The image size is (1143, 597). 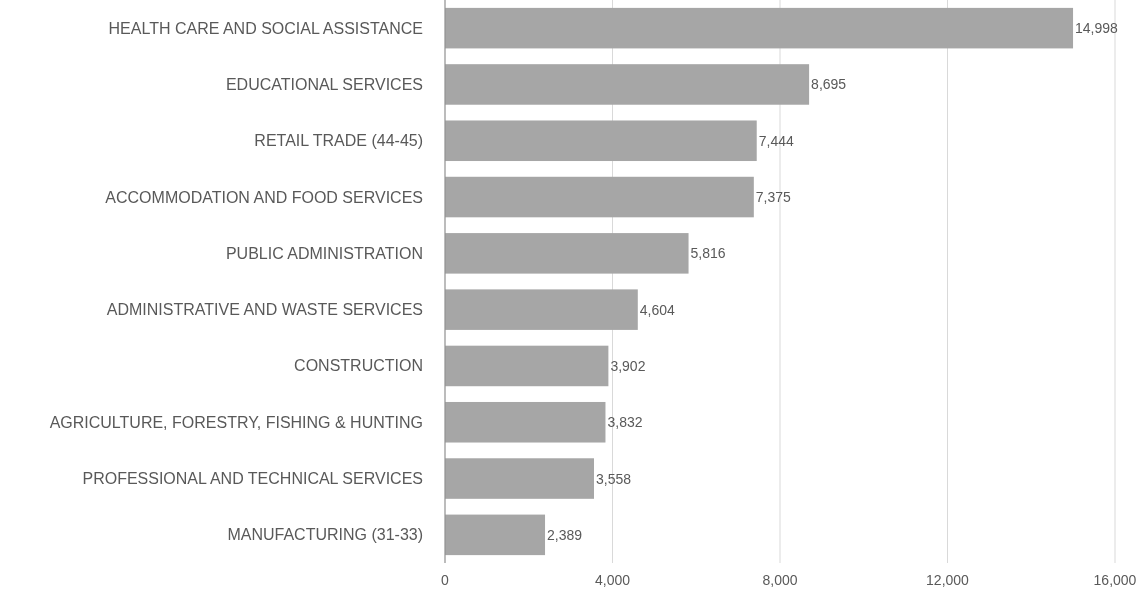 I want to click on x-tick-label: 12,000, so click(x=948, y=580).